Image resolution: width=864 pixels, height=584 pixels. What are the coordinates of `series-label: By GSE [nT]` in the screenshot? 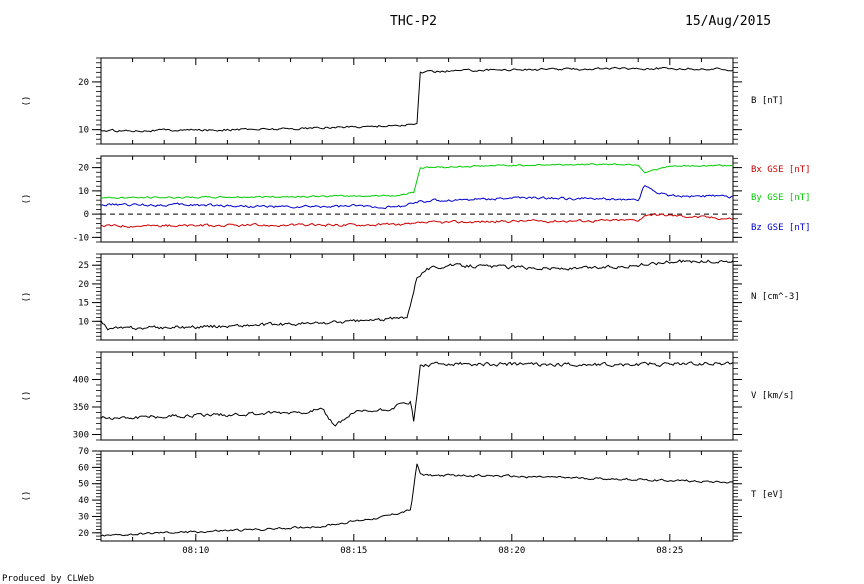 It's located at (781, 198).